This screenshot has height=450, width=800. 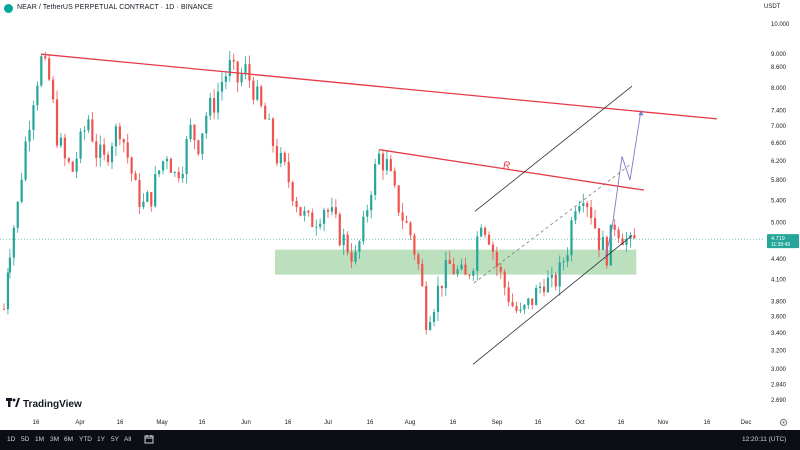 I want to click on price-tick-label: 3.600, so click(x=779, y=318).